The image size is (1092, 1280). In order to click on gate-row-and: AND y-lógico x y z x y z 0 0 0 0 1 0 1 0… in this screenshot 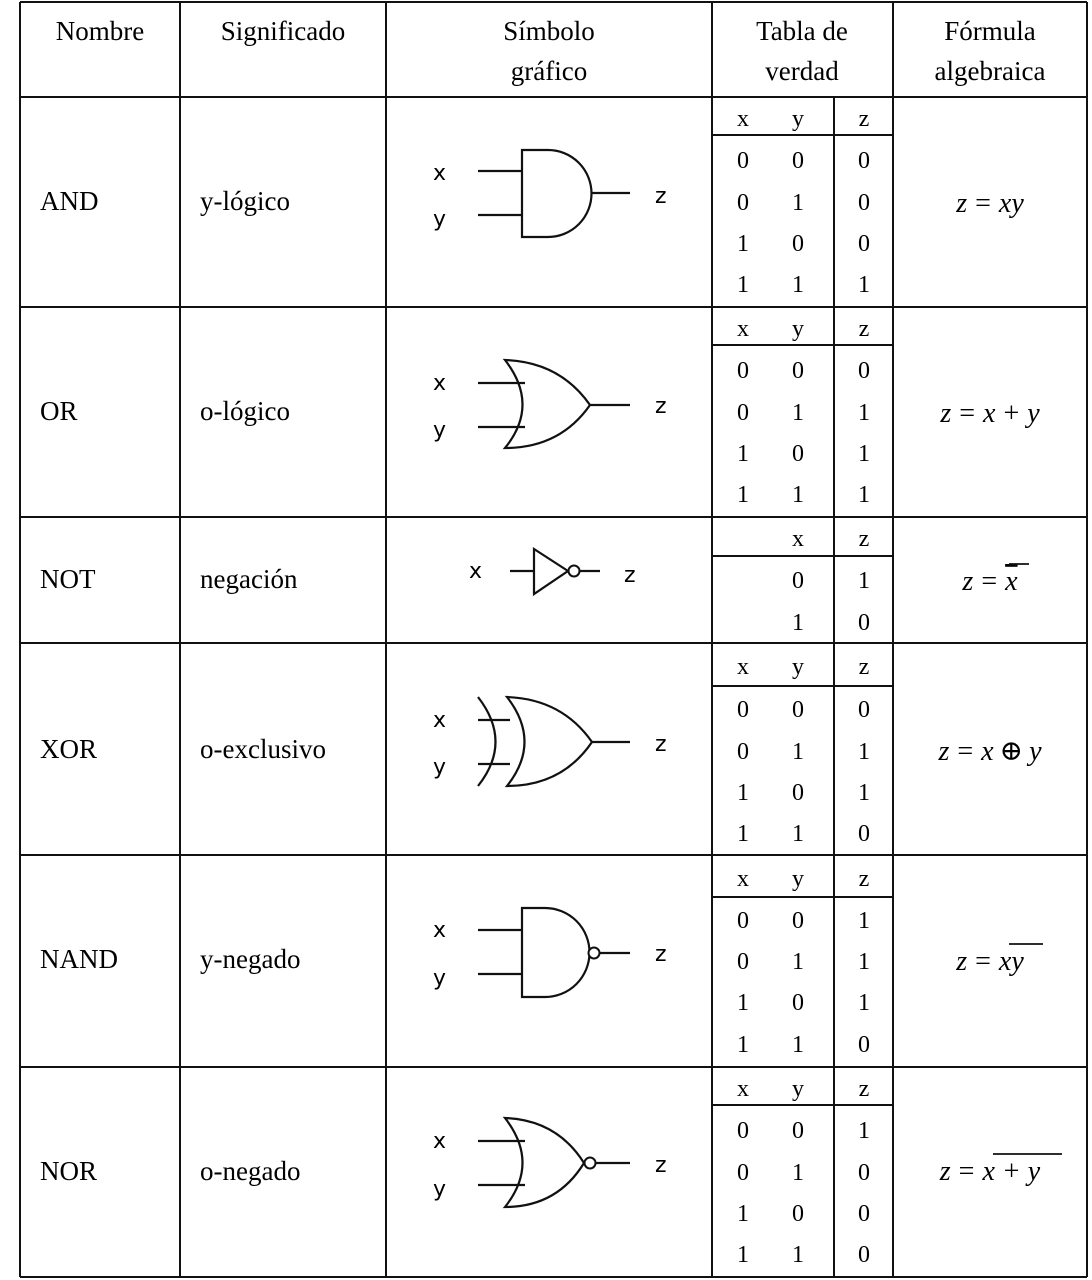, I will do `click(532, 202)`.